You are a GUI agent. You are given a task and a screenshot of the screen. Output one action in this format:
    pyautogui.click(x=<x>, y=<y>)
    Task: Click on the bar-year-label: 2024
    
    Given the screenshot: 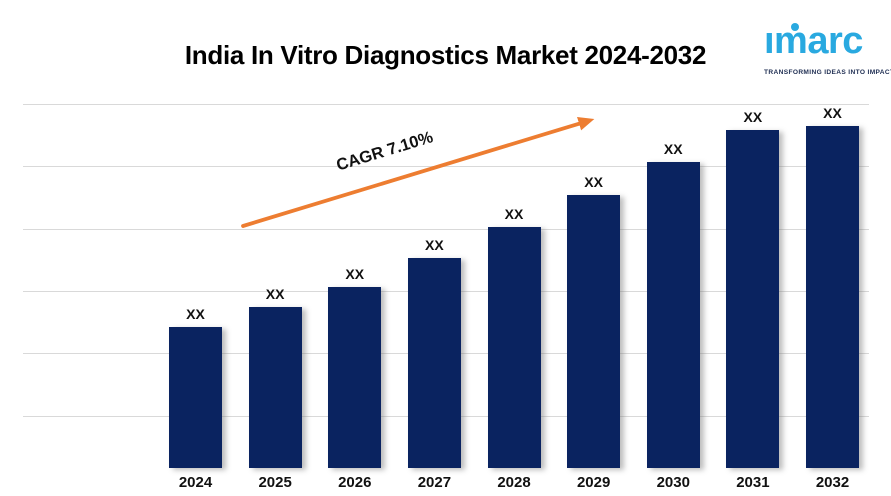 What is the action you would take?
    pyautogui.click(x=195, y=482)
    